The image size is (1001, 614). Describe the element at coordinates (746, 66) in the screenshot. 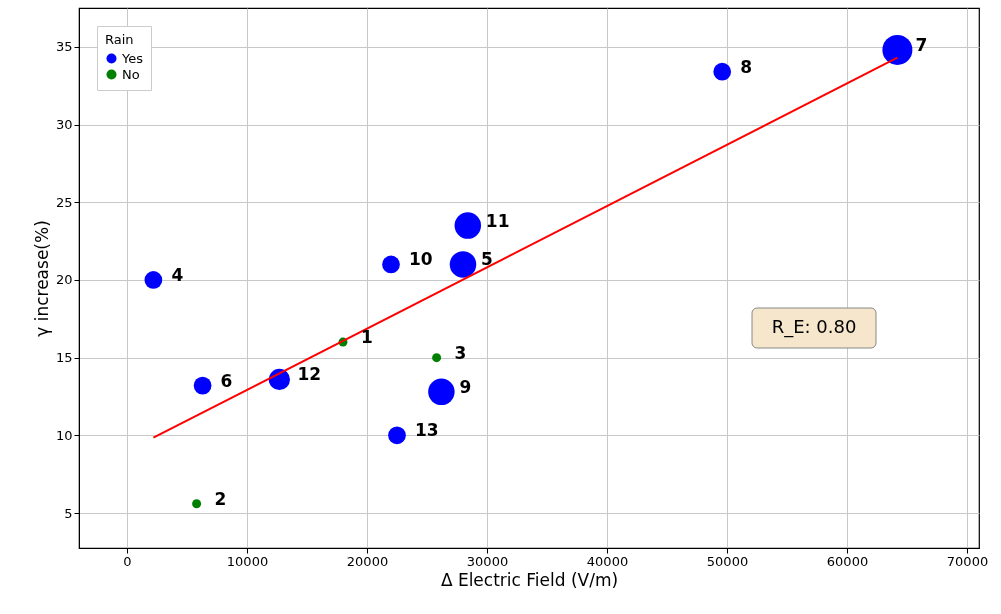

I see `annotation: 8` at that location.